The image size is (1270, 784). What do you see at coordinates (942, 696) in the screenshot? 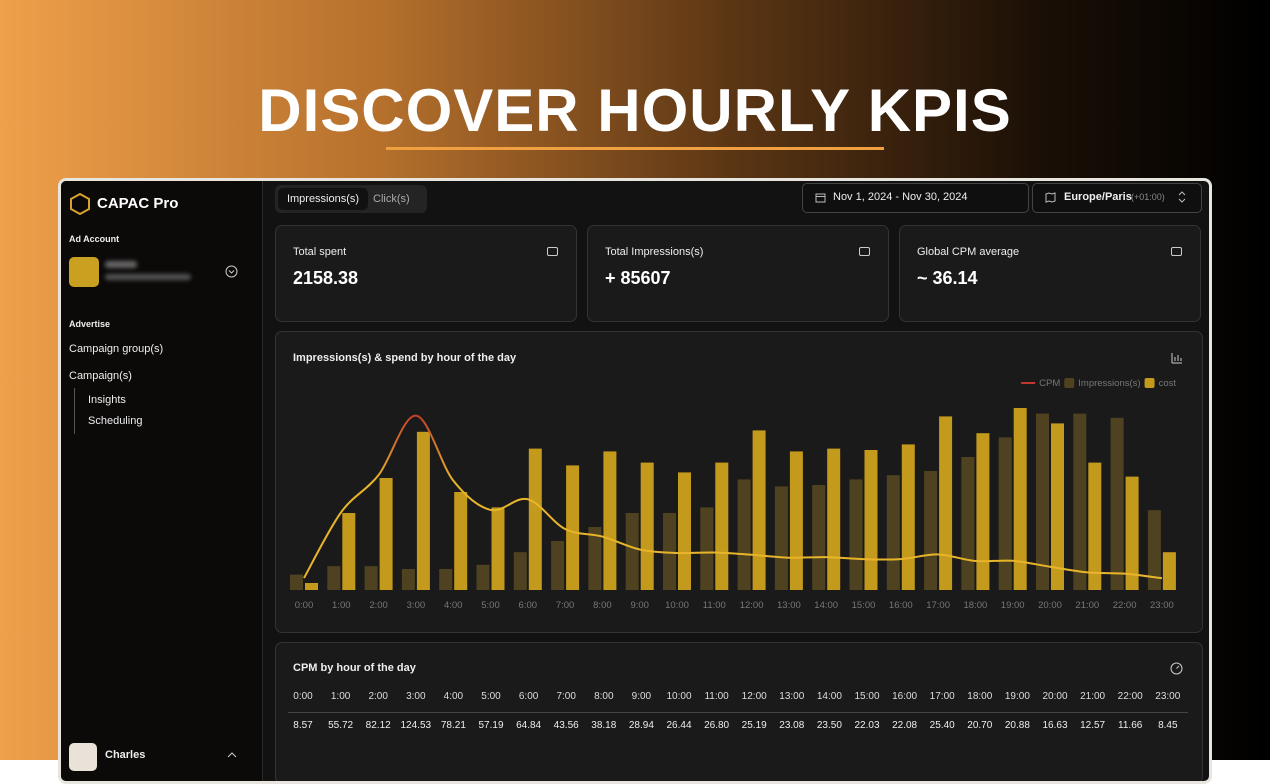
I see `table-header: 17:00` at bounding box center [942, 696].